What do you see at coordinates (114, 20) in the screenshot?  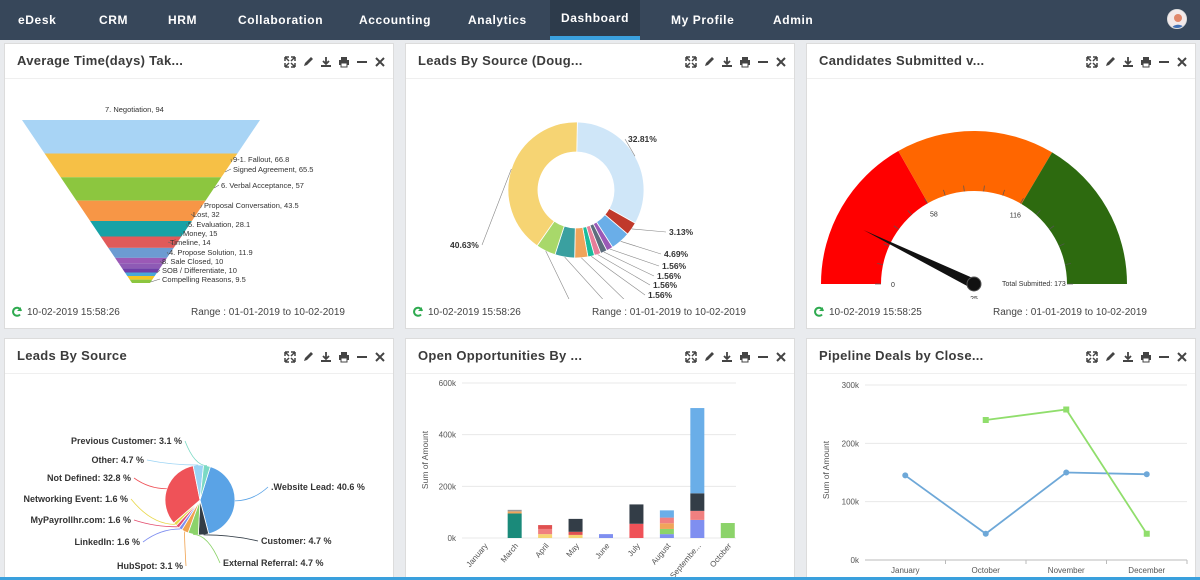 I see `nav-item-crm: CRM` at bounding box center [114, 20].